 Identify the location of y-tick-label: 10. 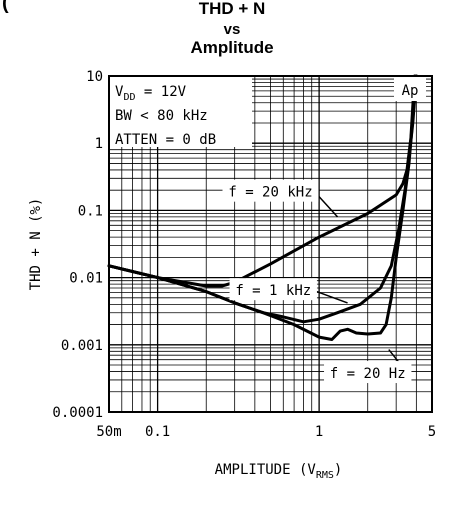
(94, 77).